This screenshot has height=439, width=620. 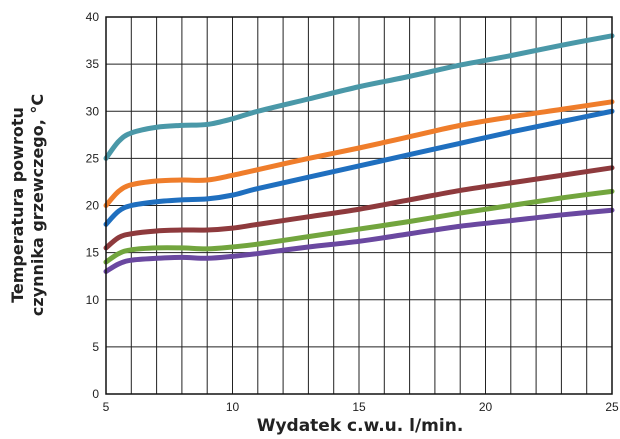 What do you see at coordinates (93, 64) in the screenshot?
I see `y-tick-label: 35` at bounding box center [93, 64].